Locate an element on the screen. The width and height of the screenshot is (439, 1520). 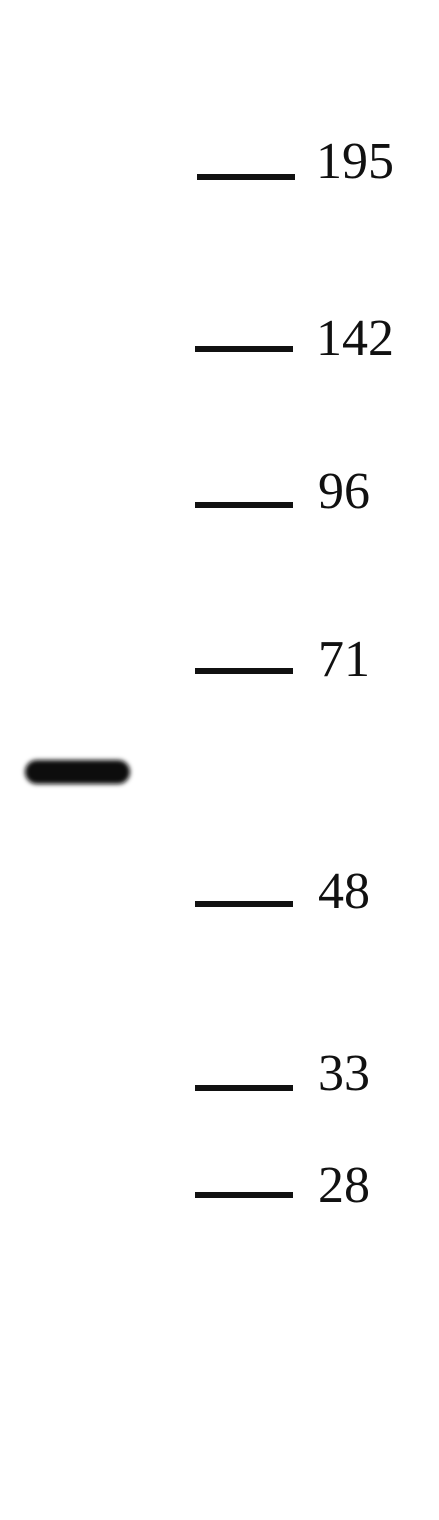
marker-label: 142 is located at coordinates (355, 338).